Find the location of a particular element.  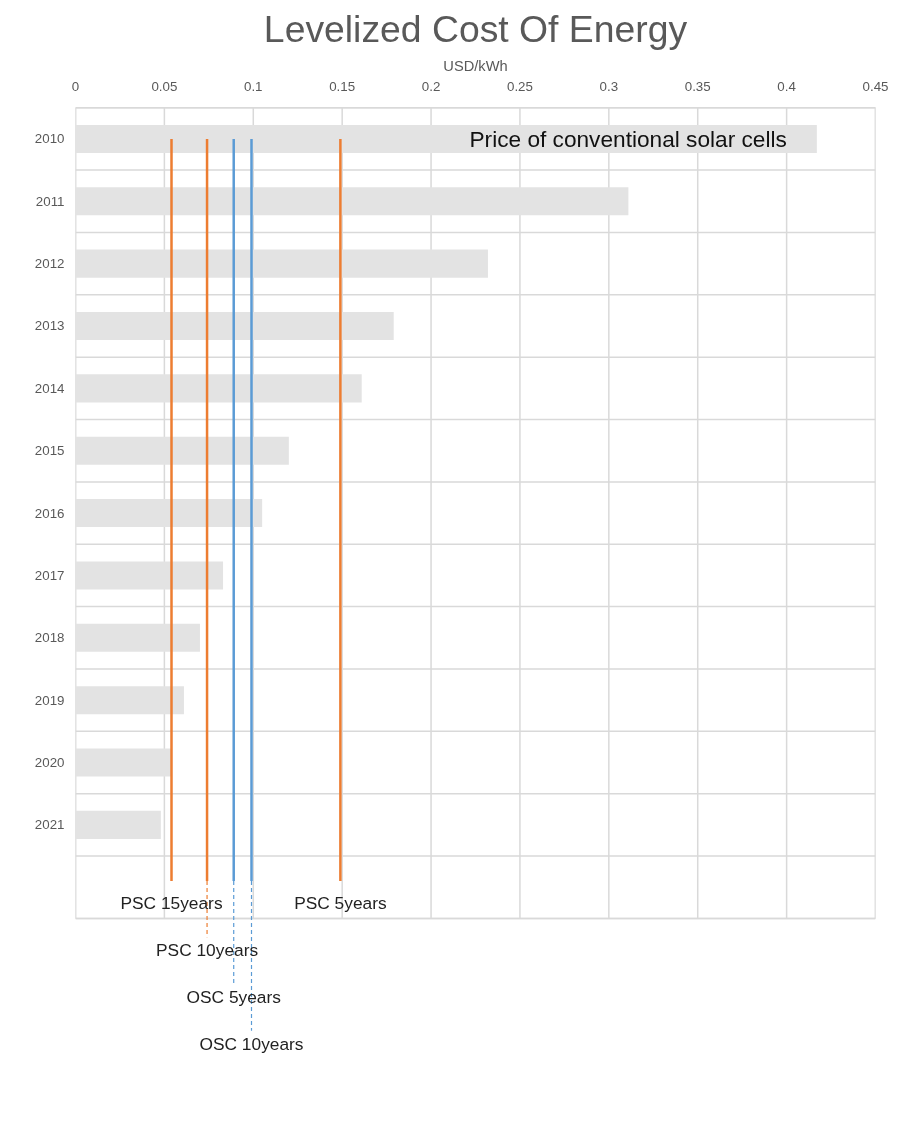

chart-title: Levelized Cost Of Energy is located at coordinates (475, 28).